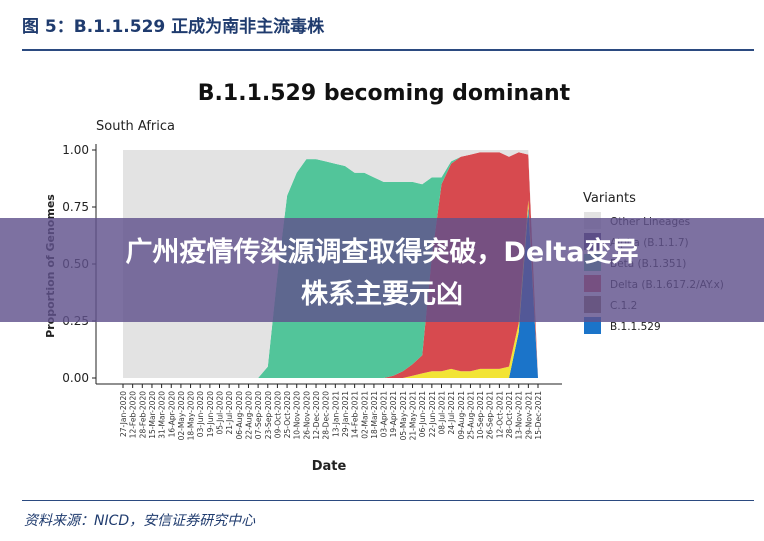 This screenshot has height=541, width=764. I want to click on x-tick-label: 06-Jun-2021, so click(422, 414).